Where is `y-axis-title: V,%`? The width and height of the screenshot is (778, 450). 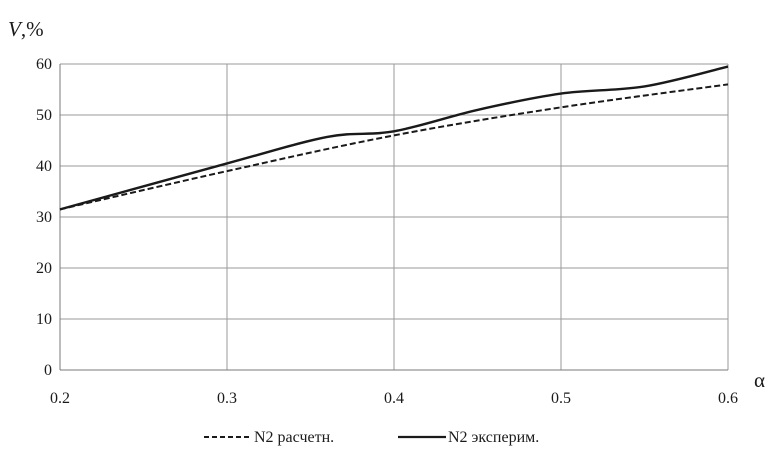 y-axis-title: V,% is located at coordinates (26, 29).